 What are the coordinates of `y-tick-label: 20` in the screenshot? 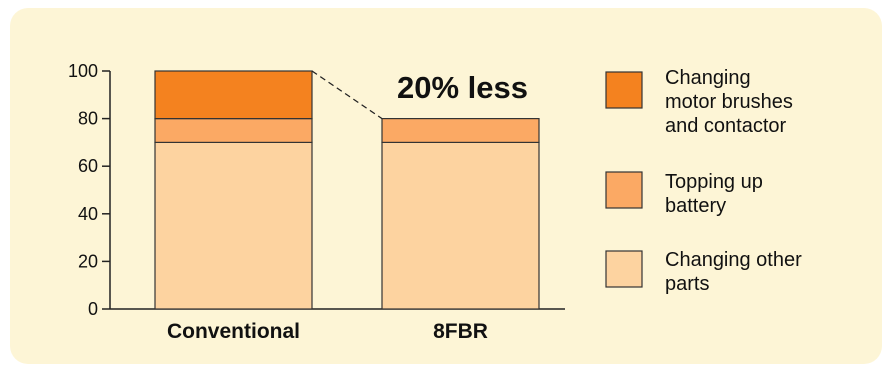 It's located at (88, 261).